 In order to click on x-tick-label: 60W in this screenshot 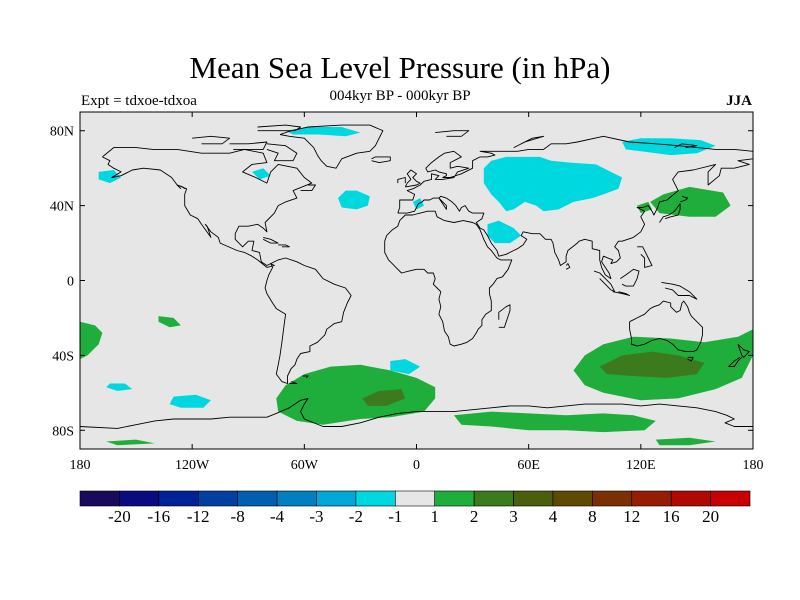, I will do `click(305, 465)`.